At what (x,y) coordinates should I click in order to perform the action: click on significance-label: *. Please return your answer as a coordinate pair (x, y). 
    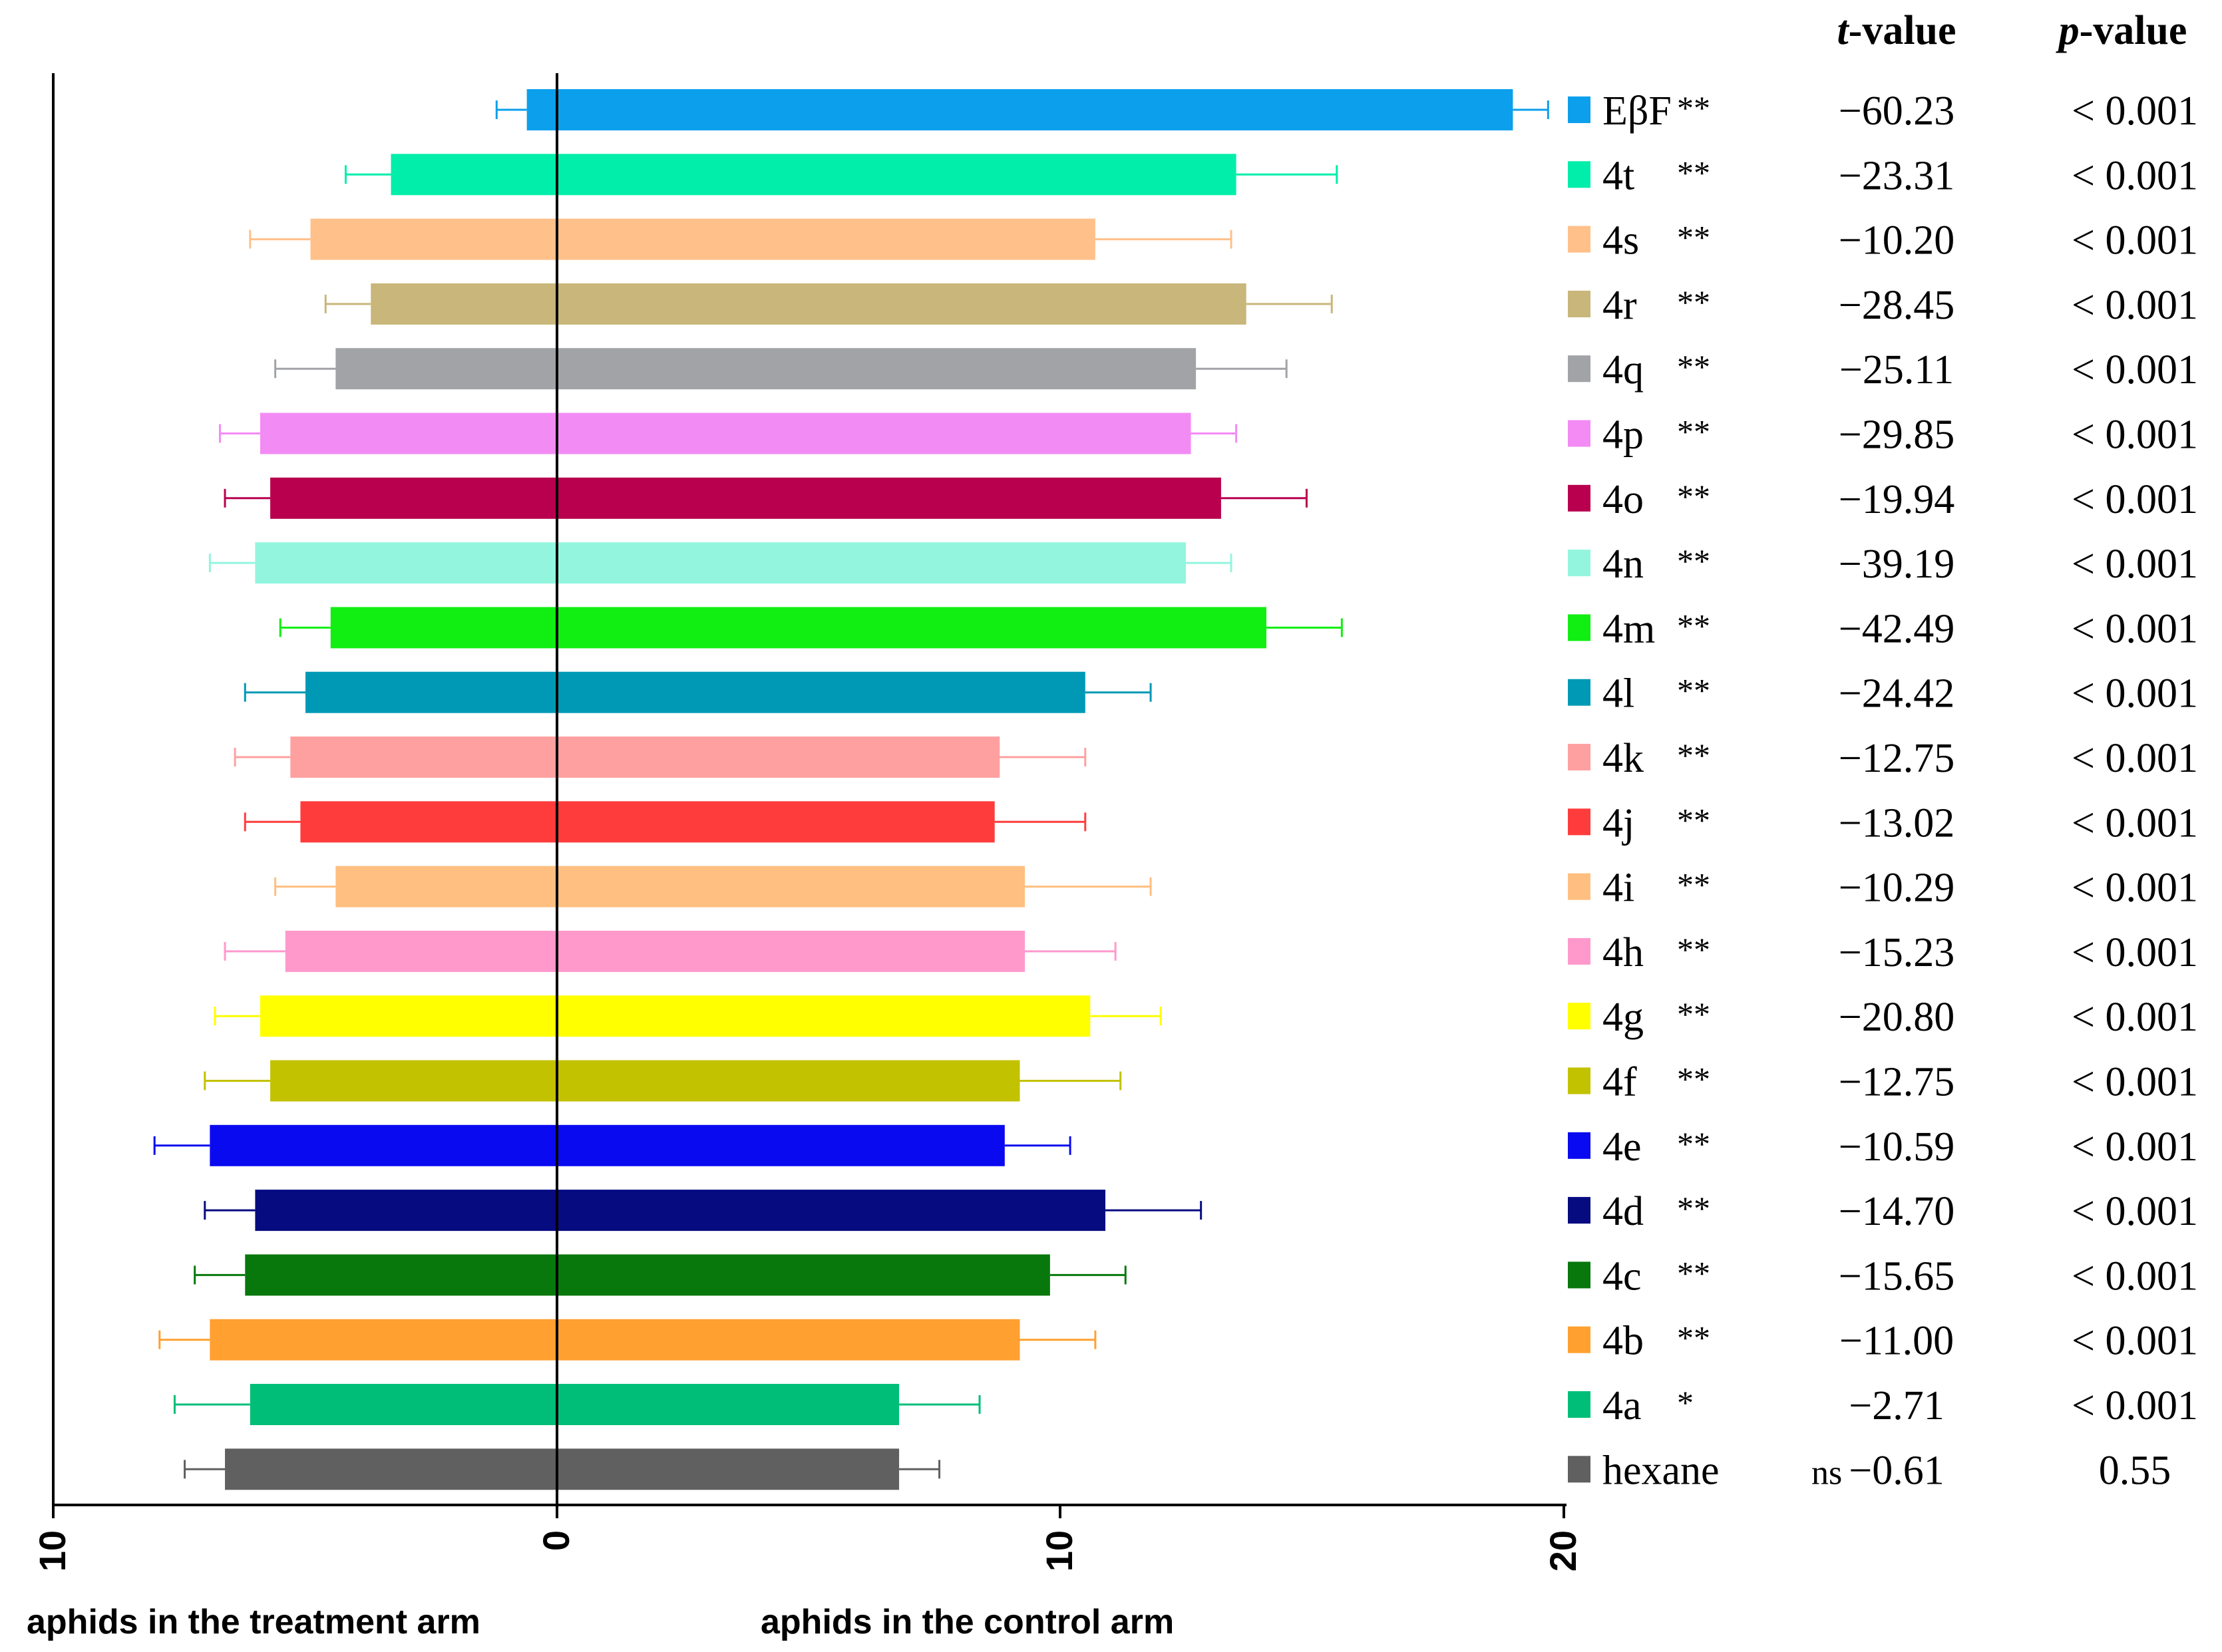
    Looking at the image, I should click on (1685, 1403).